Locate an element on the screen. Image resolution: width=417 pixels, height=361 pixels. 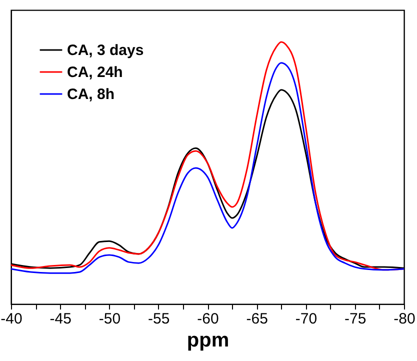
x-axis-title: ppm is located at coordinates (208, 341).